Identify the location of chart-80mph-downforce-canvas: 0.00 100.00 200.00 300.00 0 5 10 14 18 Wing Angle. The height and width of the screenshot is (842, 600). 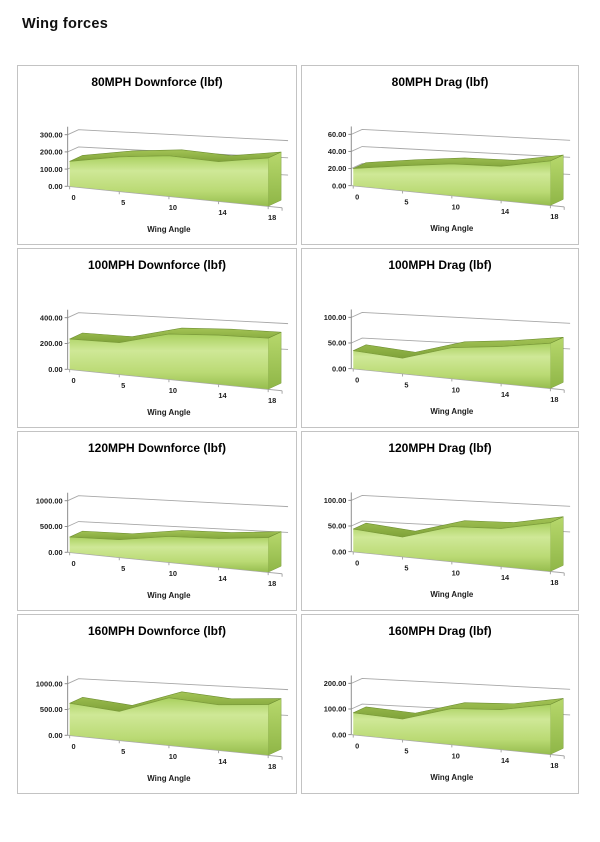
(164, 180).